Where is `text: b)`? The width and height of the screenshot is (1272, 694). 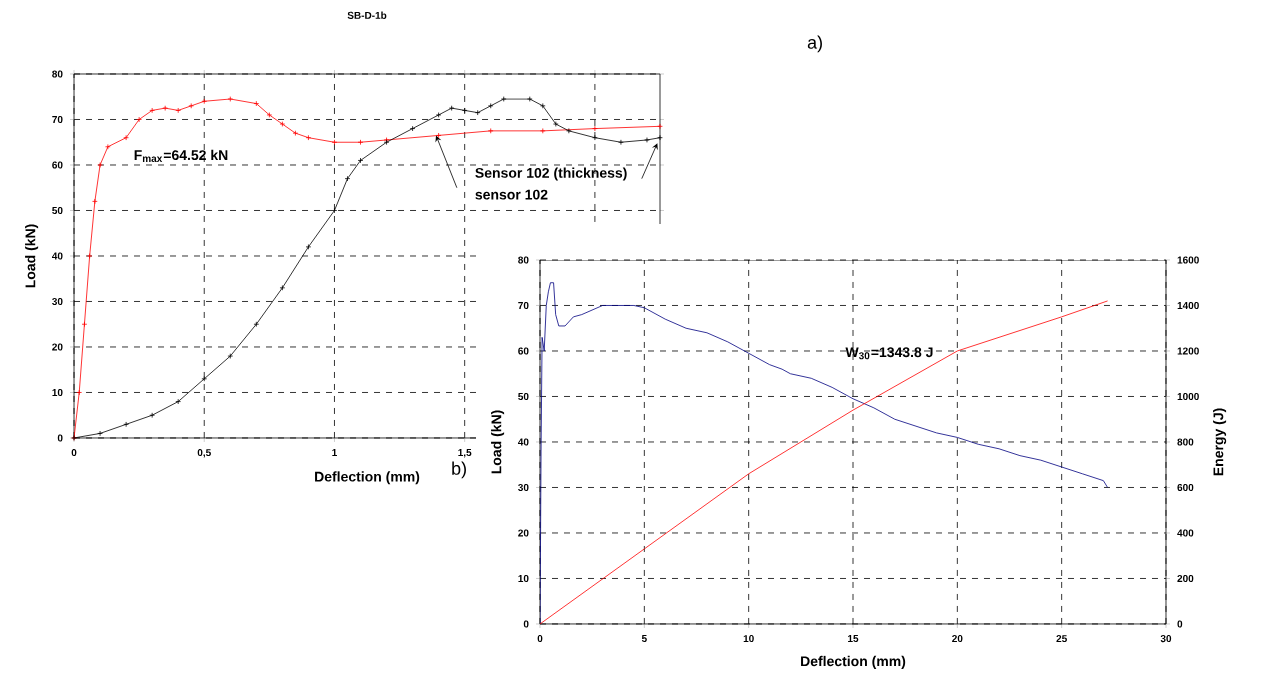
text: b) is located at coordinates (459, 470).